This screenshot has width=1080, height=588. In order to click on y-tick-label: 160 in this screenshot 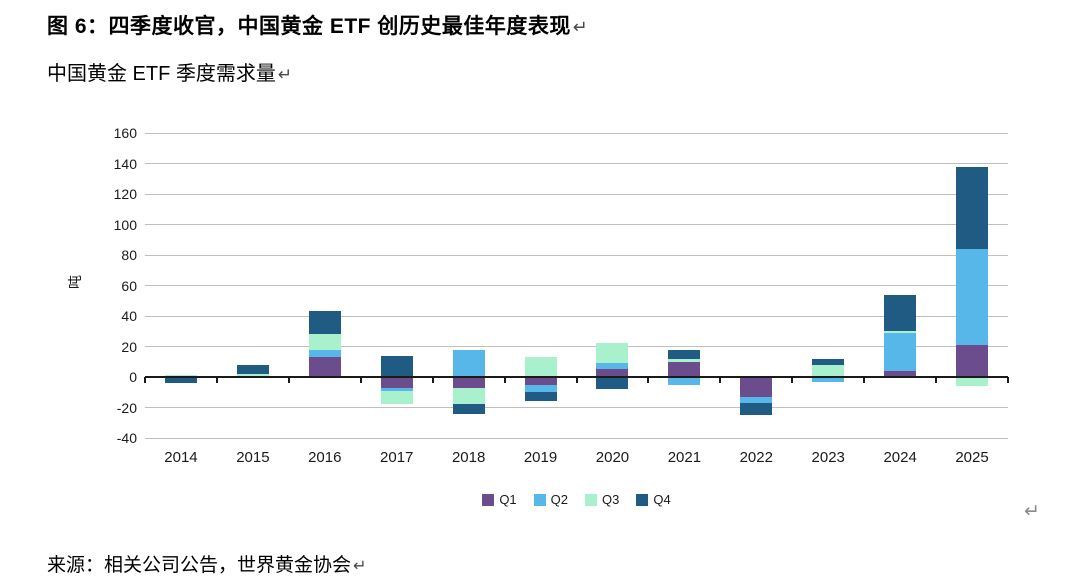, I will do `click(125, 133)`.